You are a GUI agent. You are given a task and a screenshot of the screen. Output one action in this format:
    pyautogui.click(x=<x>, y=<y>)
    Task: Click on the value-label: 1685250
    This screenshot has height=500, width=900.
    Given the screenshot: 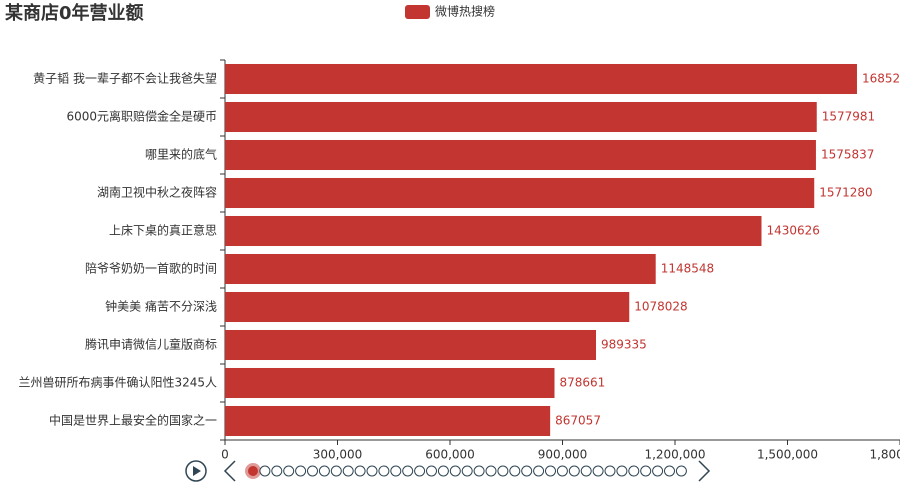 What is the action you would take?
    pyautogui.click(x=881, y=79)
    